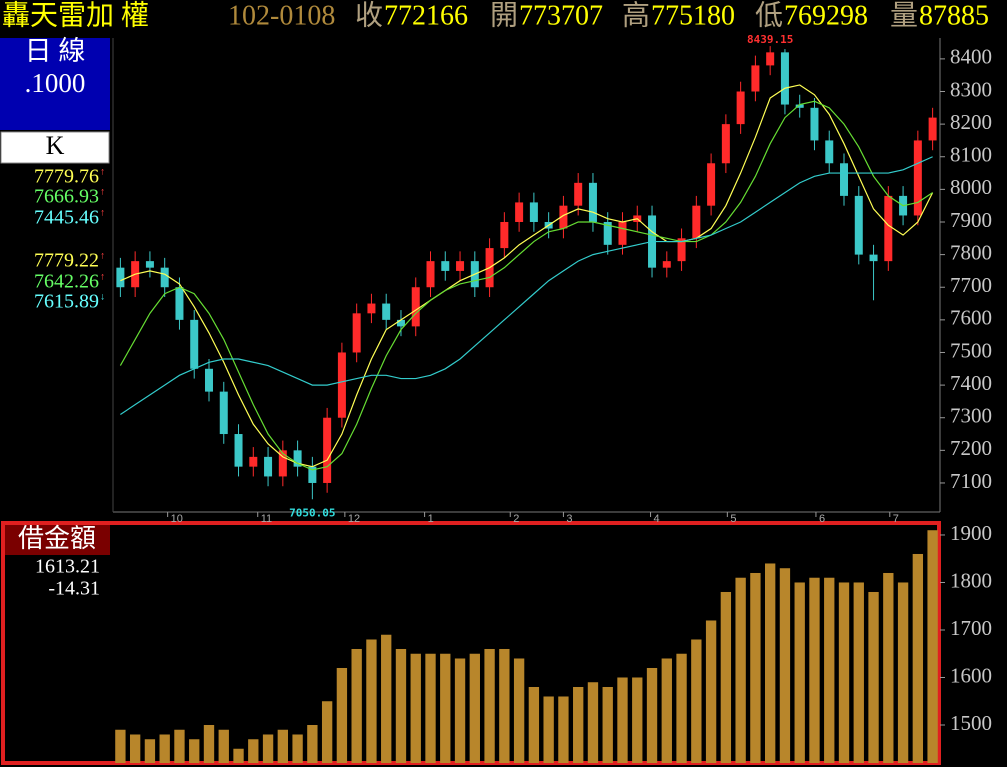 Image resolution: width=1007 pixels, height=767 pixels. I want to click on quote-value: 87885, so click(954, 15).